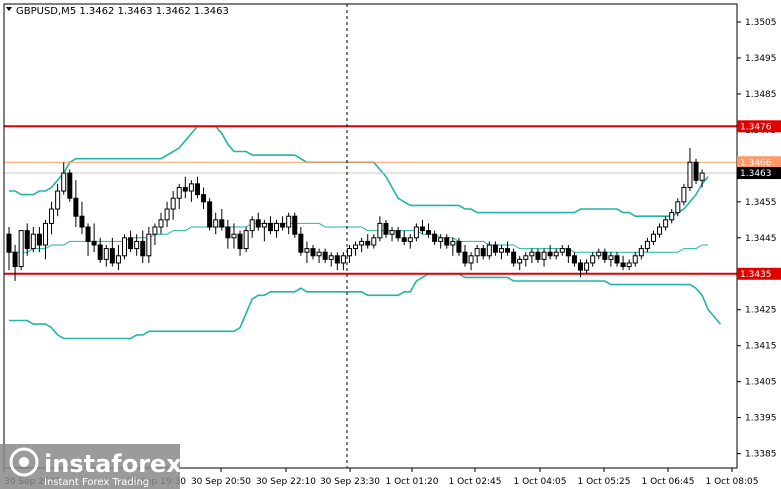 Image resolution: width=781 pixels, height=489 pixels. Describe the element at coordinates (761, 383) in the screenshot. I see `y-tick-label: 1.3405` at that location.